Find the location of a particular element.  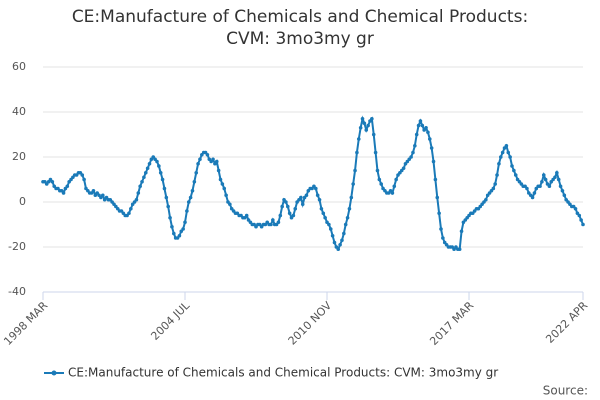

x-tick-label: 2010 NOV is located at coordinates (310, 323).